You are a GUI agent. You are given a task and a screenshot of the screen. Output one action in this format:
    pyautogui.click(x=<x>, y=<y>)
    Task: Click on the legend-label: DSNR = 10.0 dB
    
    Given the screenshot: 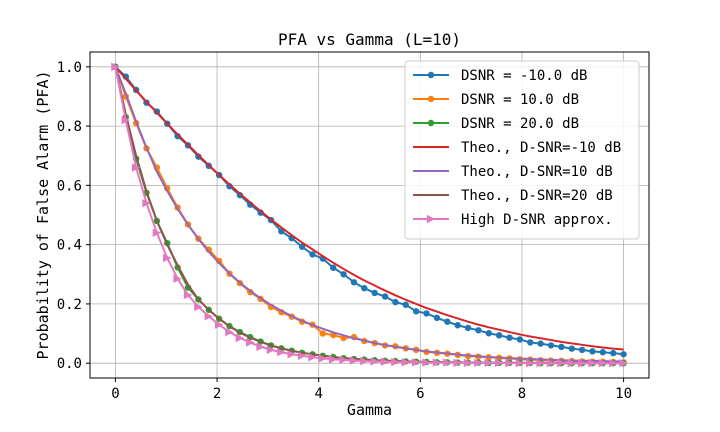 What is the action you would take?
    pyautogui.click(x=520, y=100)
    